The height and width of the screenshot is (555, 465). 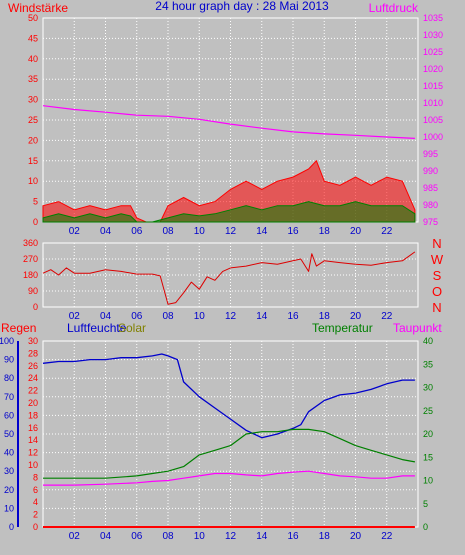 What do you see at coordinates (137, 231) in the screenshot?
I see `wind-x-tick-label: 06` at bounding box center [137, 231].